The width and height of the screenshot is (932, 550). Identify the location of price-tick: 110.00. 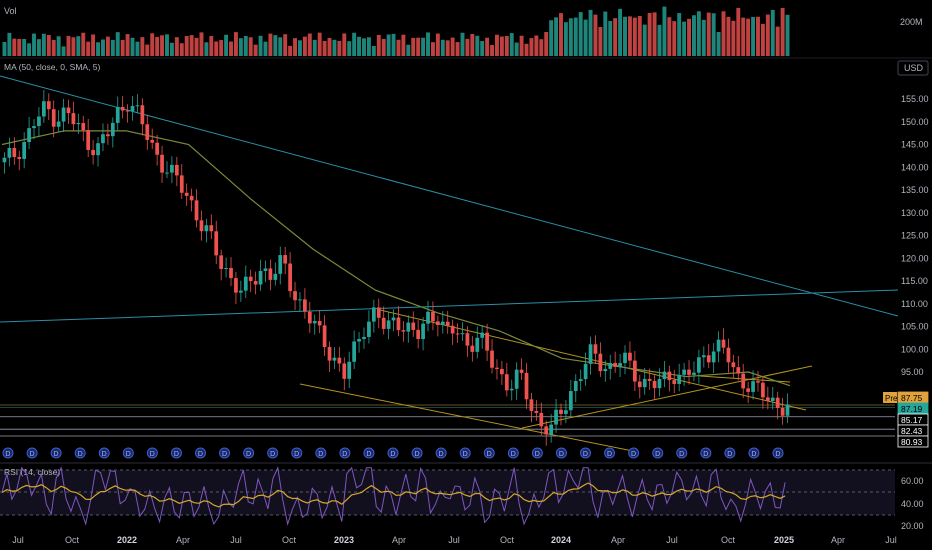
(914, 304).